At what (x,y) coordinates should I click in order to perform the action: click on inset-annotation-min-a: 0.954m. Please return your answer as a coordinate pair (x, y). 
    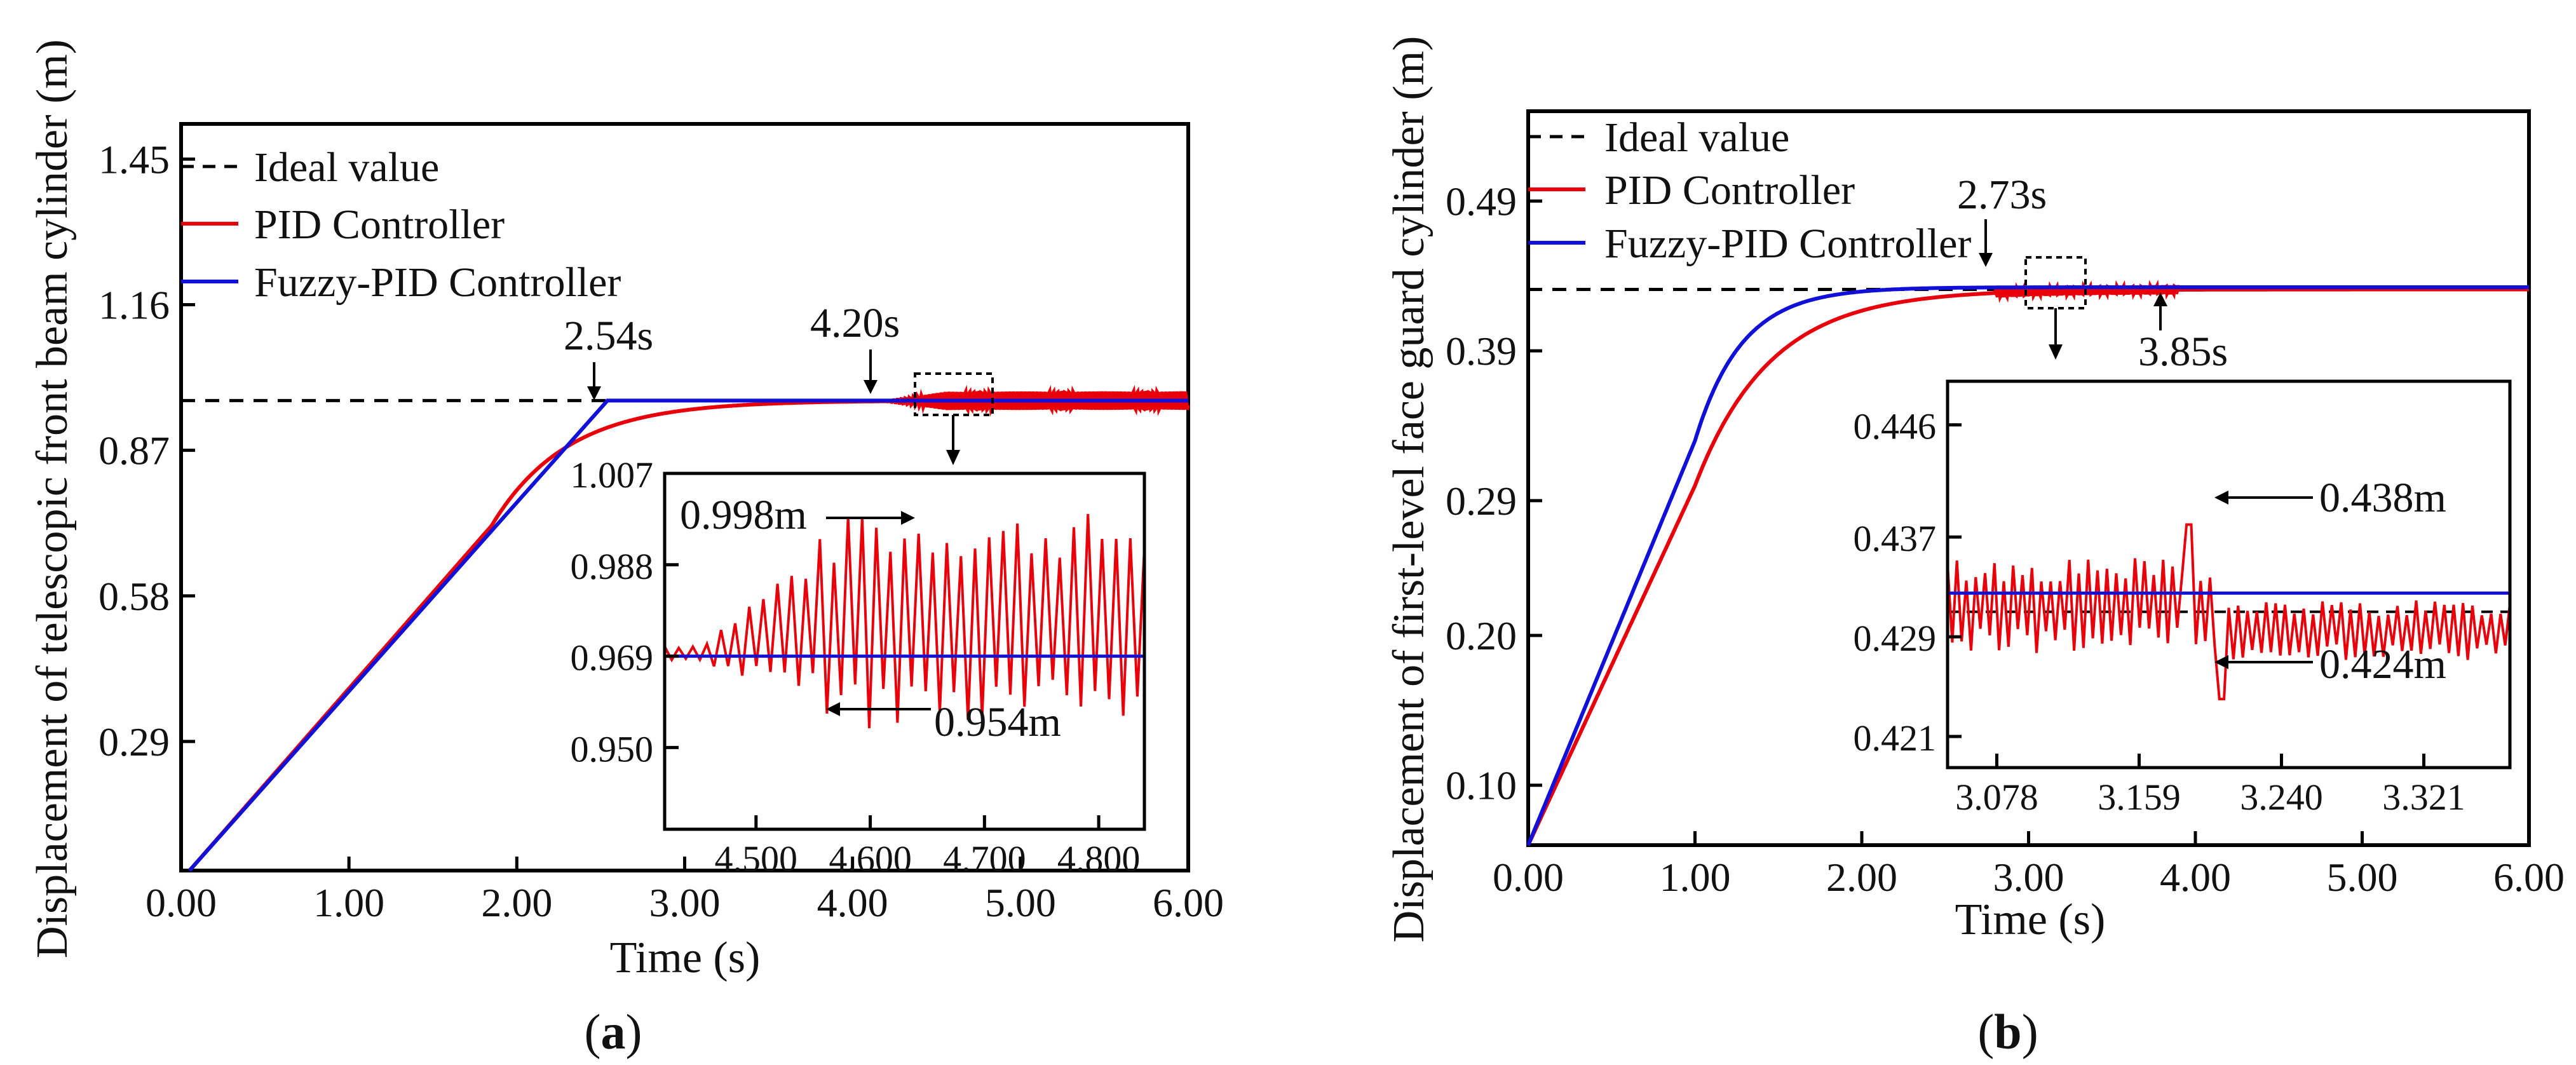
    Looking at the image, I should click on (997, 722).